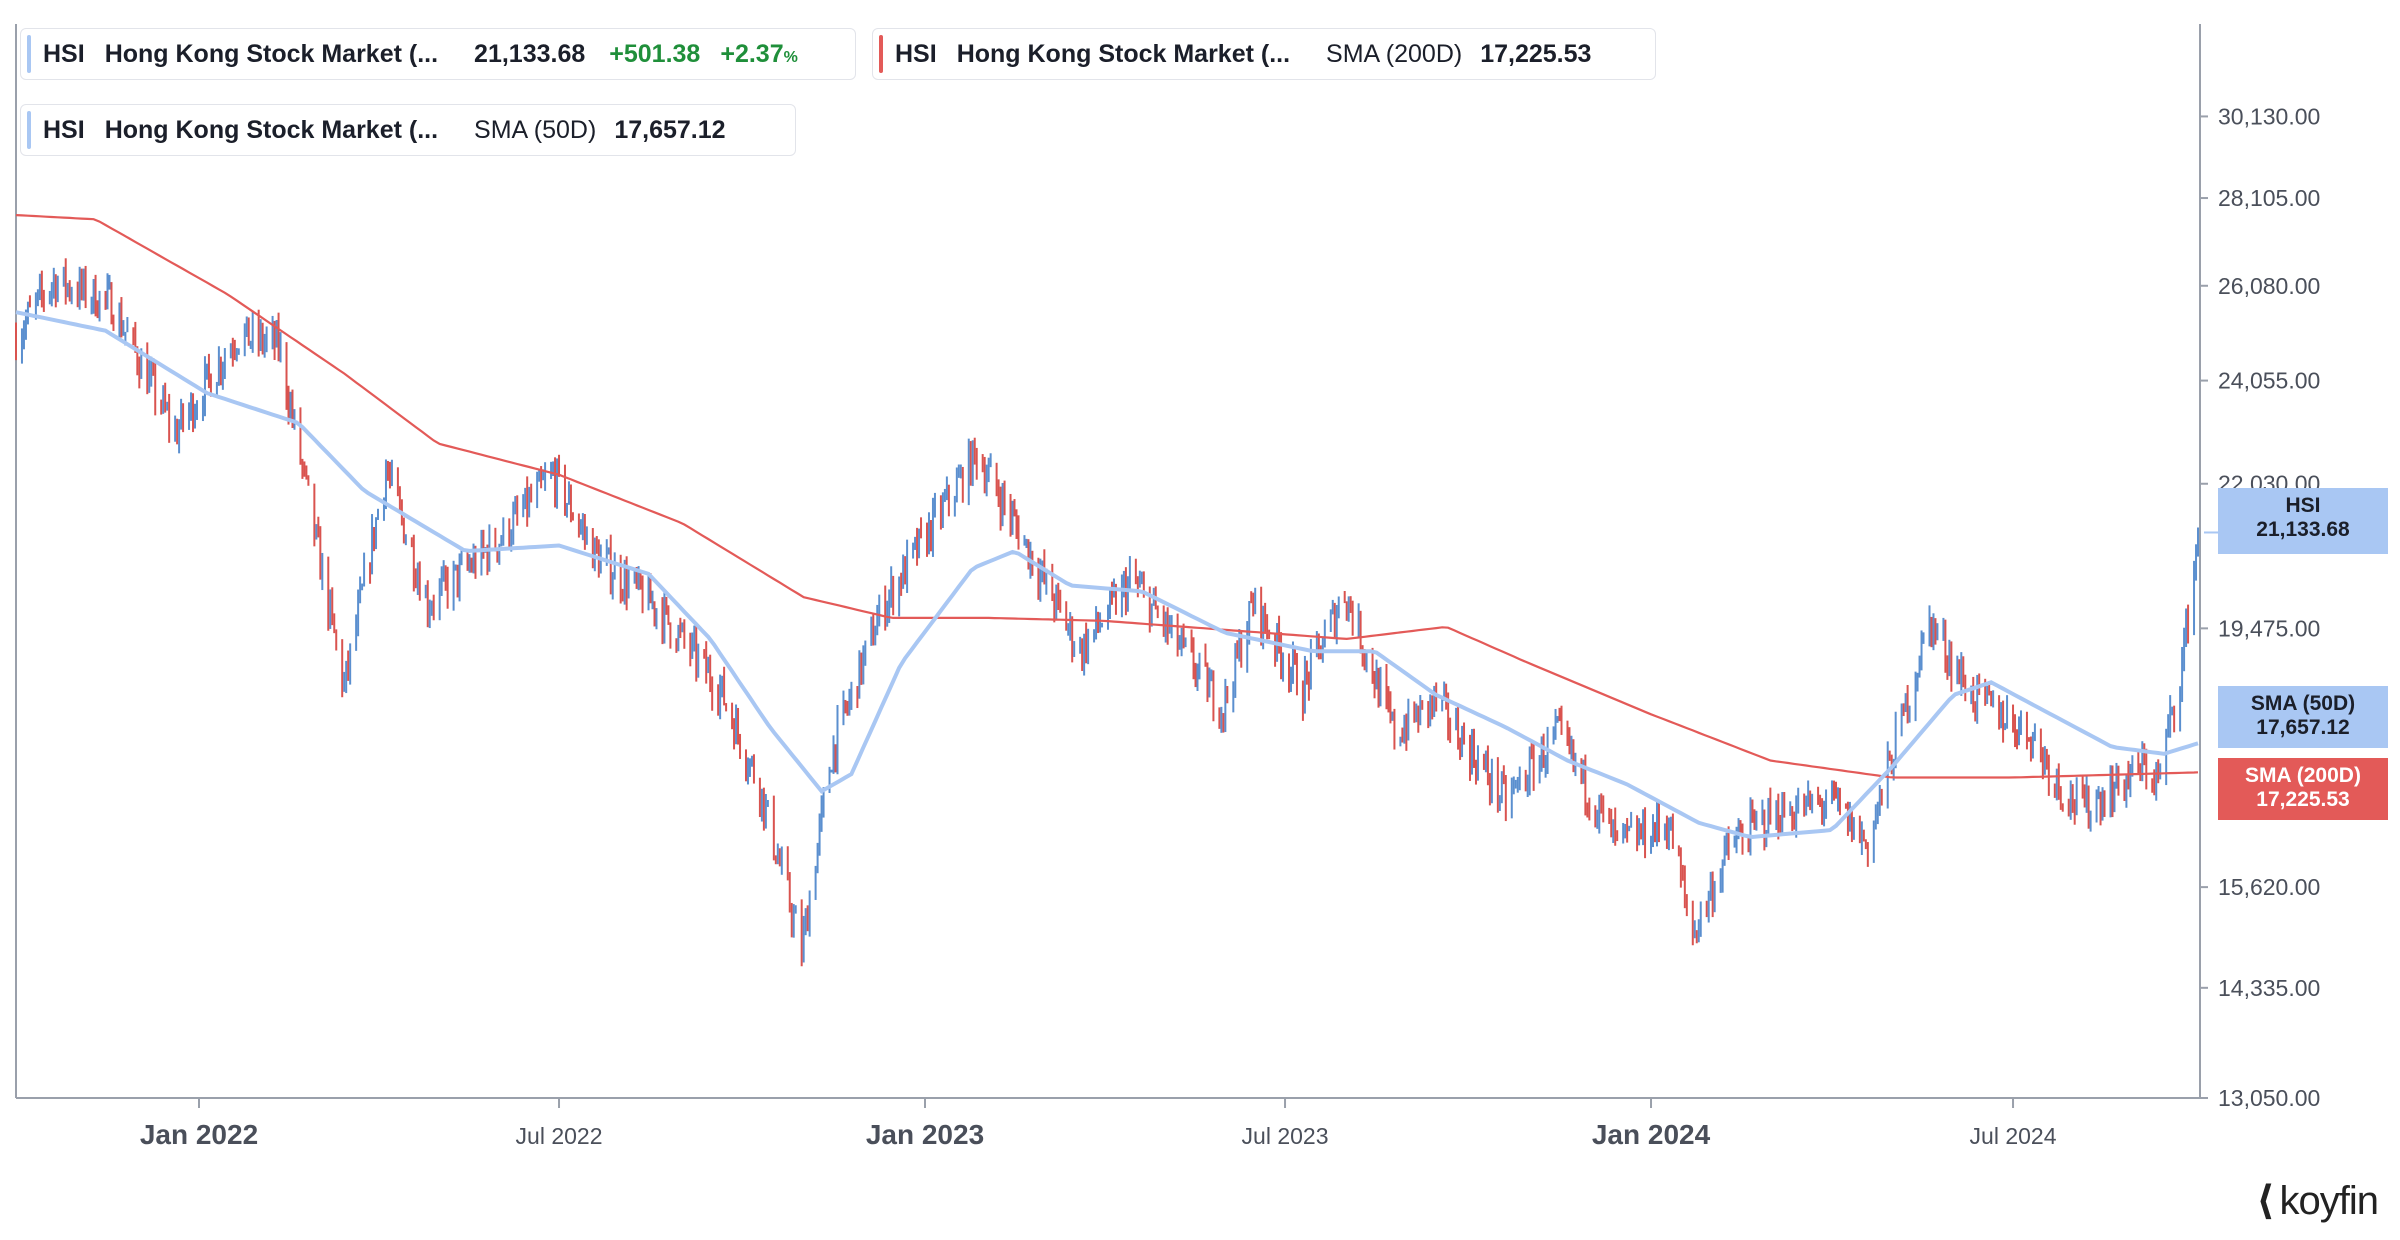 This screenshot has width=2400, height=1240. Describe the element at coordinates (2269, 381) in the screenshot. I see `y-tick-label: 24,055.00` at that location.